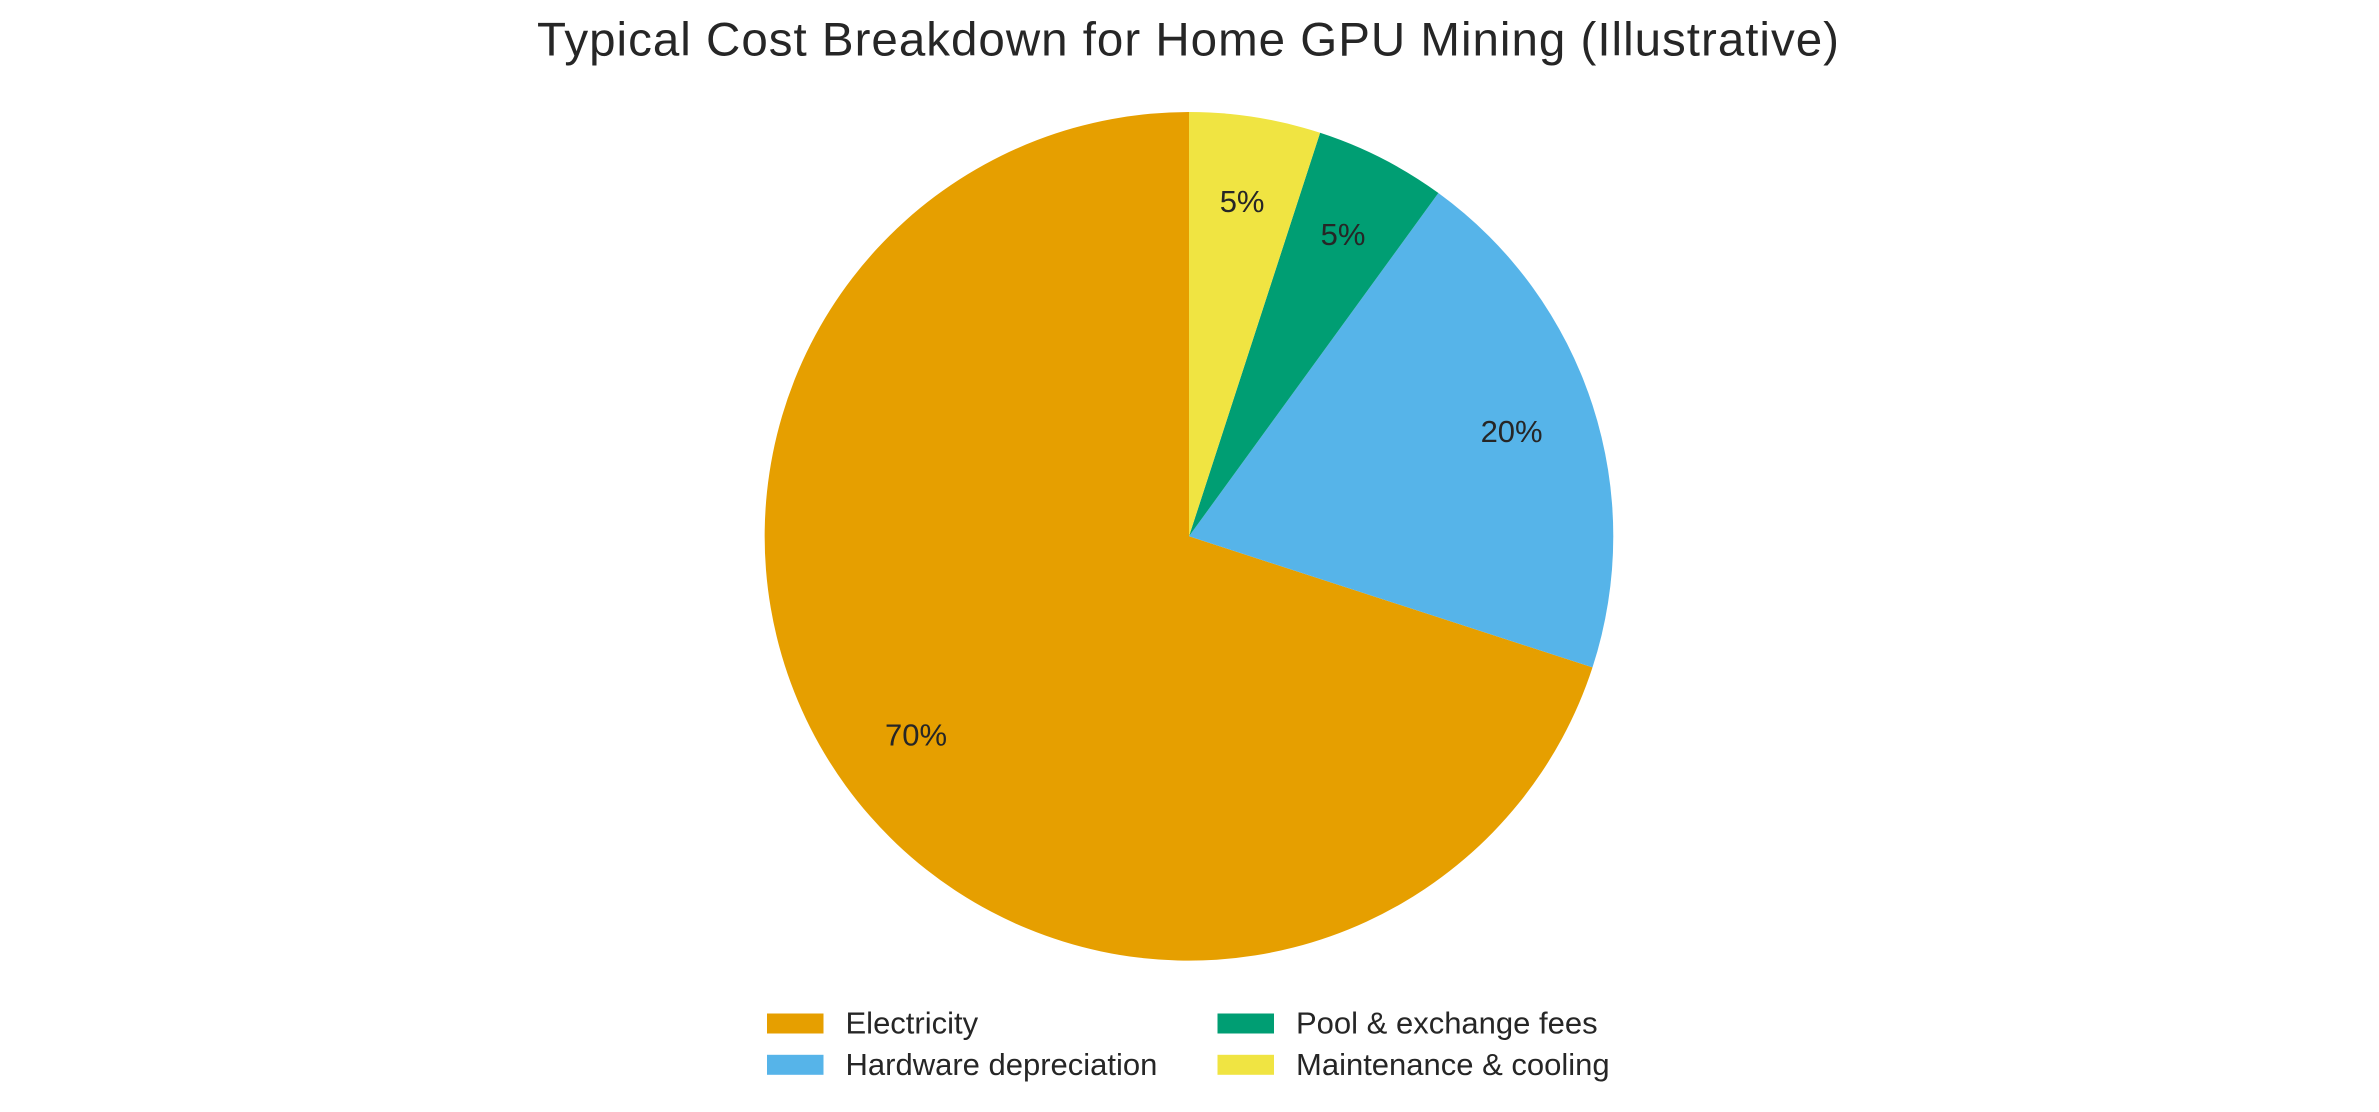 The width and height of the screenshot is (2379, 1112). Describe the element at coordinates (1447, 1023) in the screenshot. I see `svg-text: Pool & exchange fees` at that location.